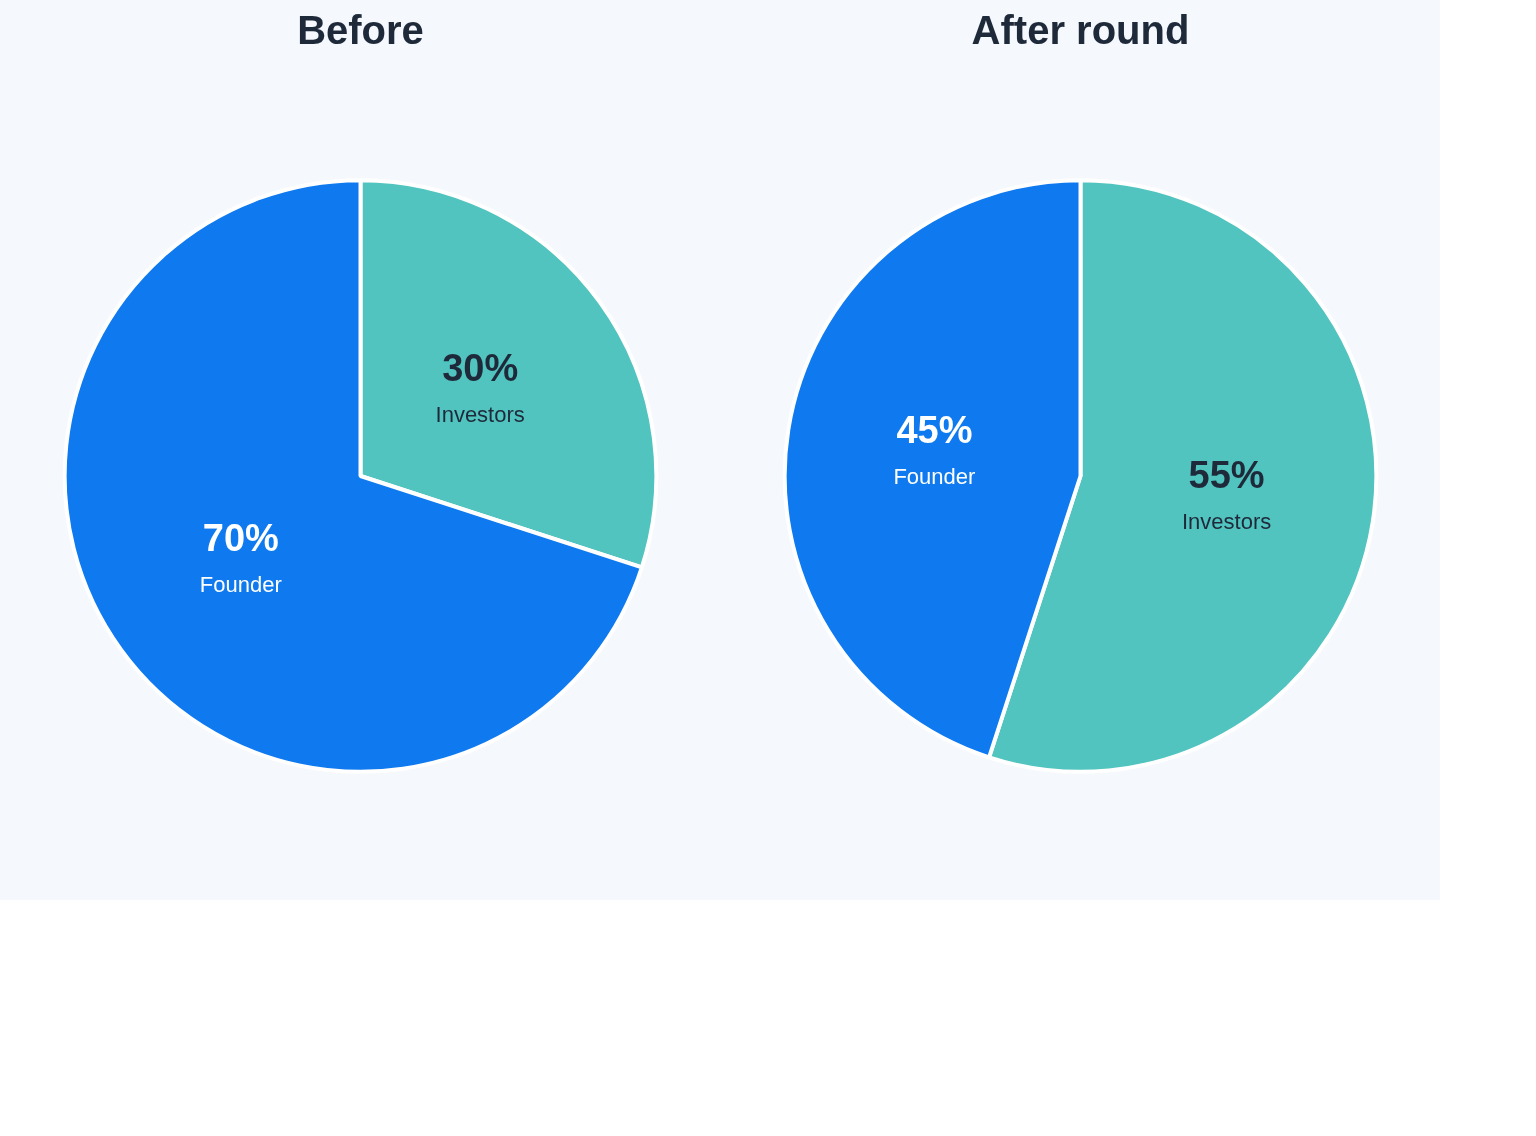 This screenshot has width=1536, height=1136. I want to click on chart-title: Before, so click(360, 29).